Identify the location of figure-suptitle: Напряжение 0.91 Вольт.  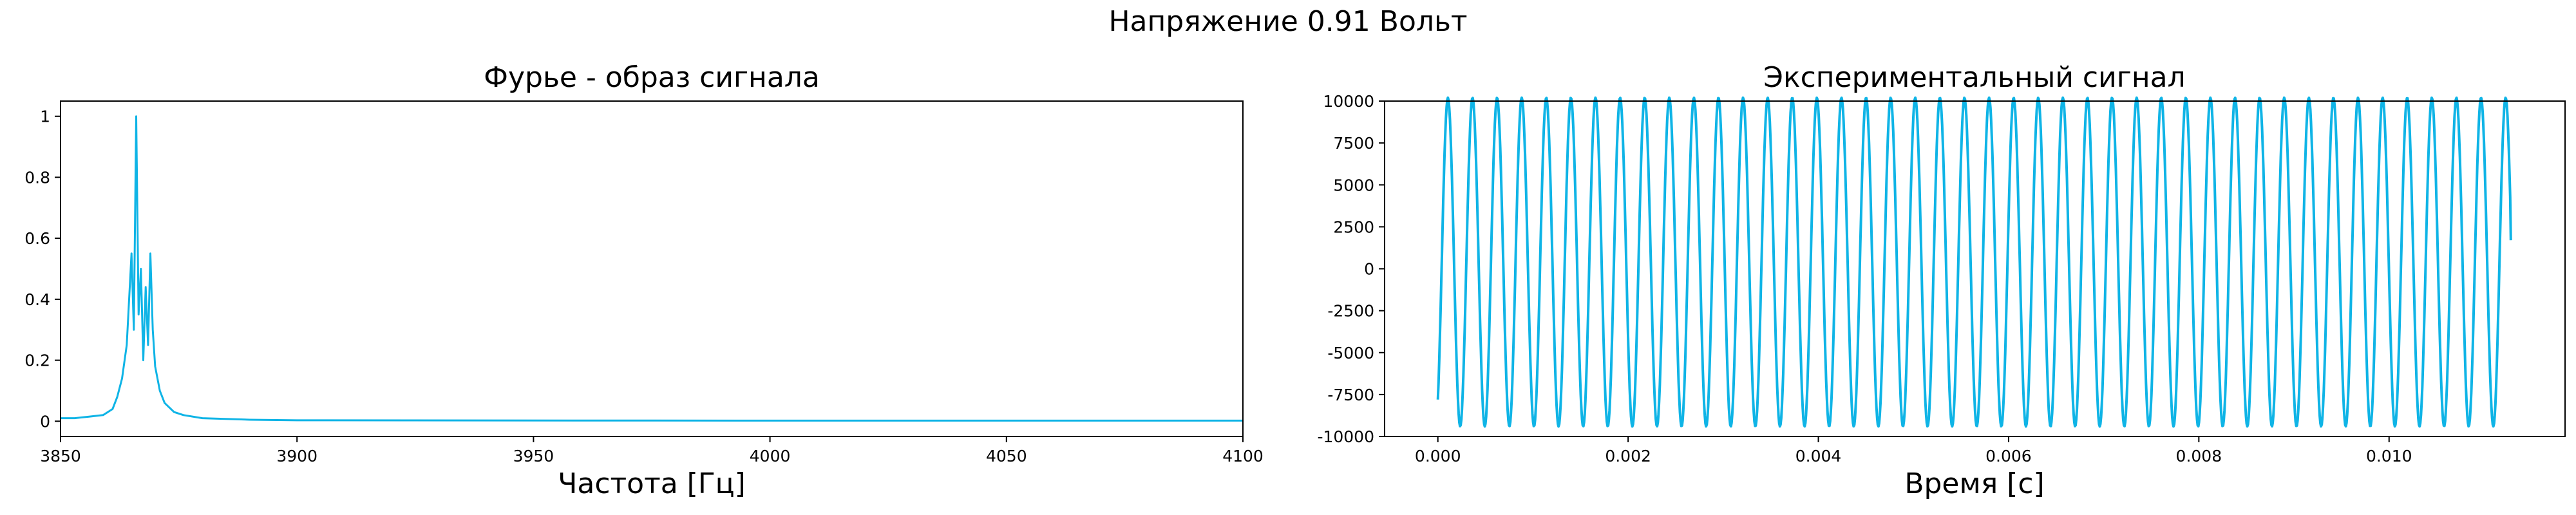
(1287, 21).